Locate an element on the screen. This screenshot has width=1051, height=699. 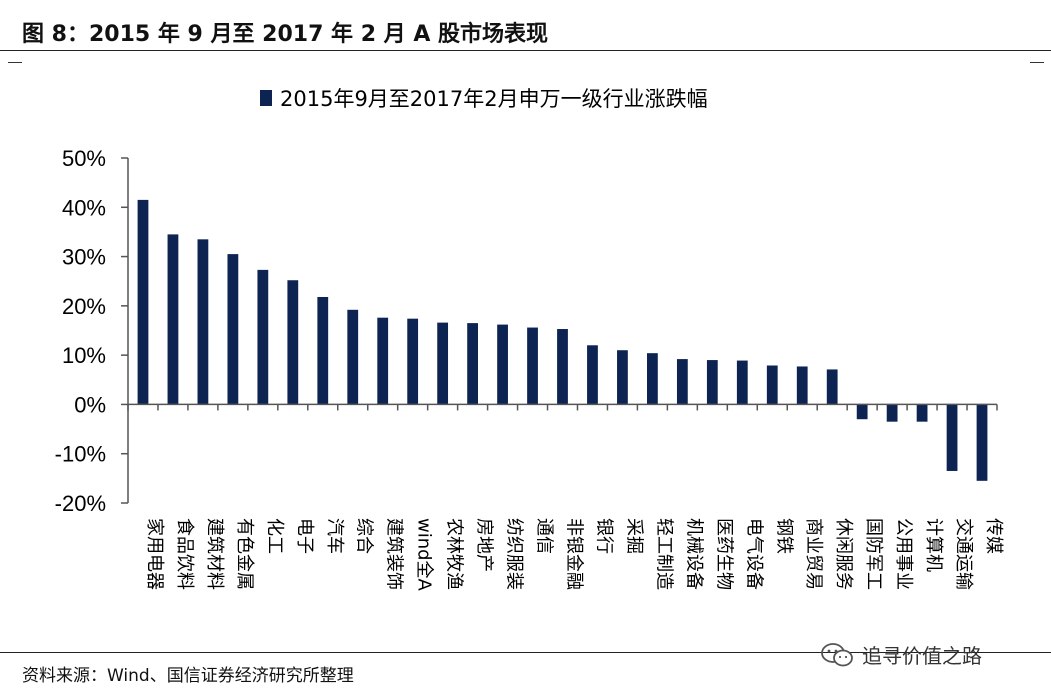
category-label: 通信 is located at coordinates (544, 536).